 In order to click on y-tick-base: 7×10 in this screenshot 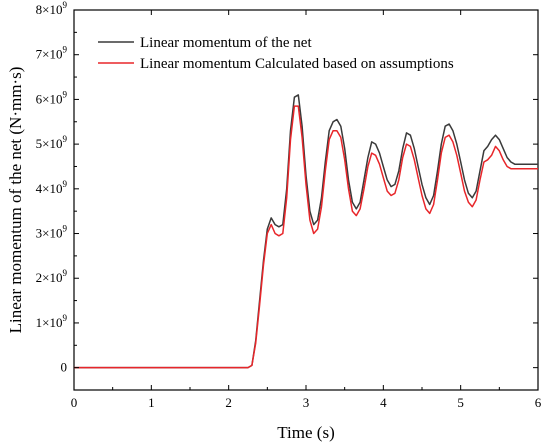, I will do `click(49, 54)`.